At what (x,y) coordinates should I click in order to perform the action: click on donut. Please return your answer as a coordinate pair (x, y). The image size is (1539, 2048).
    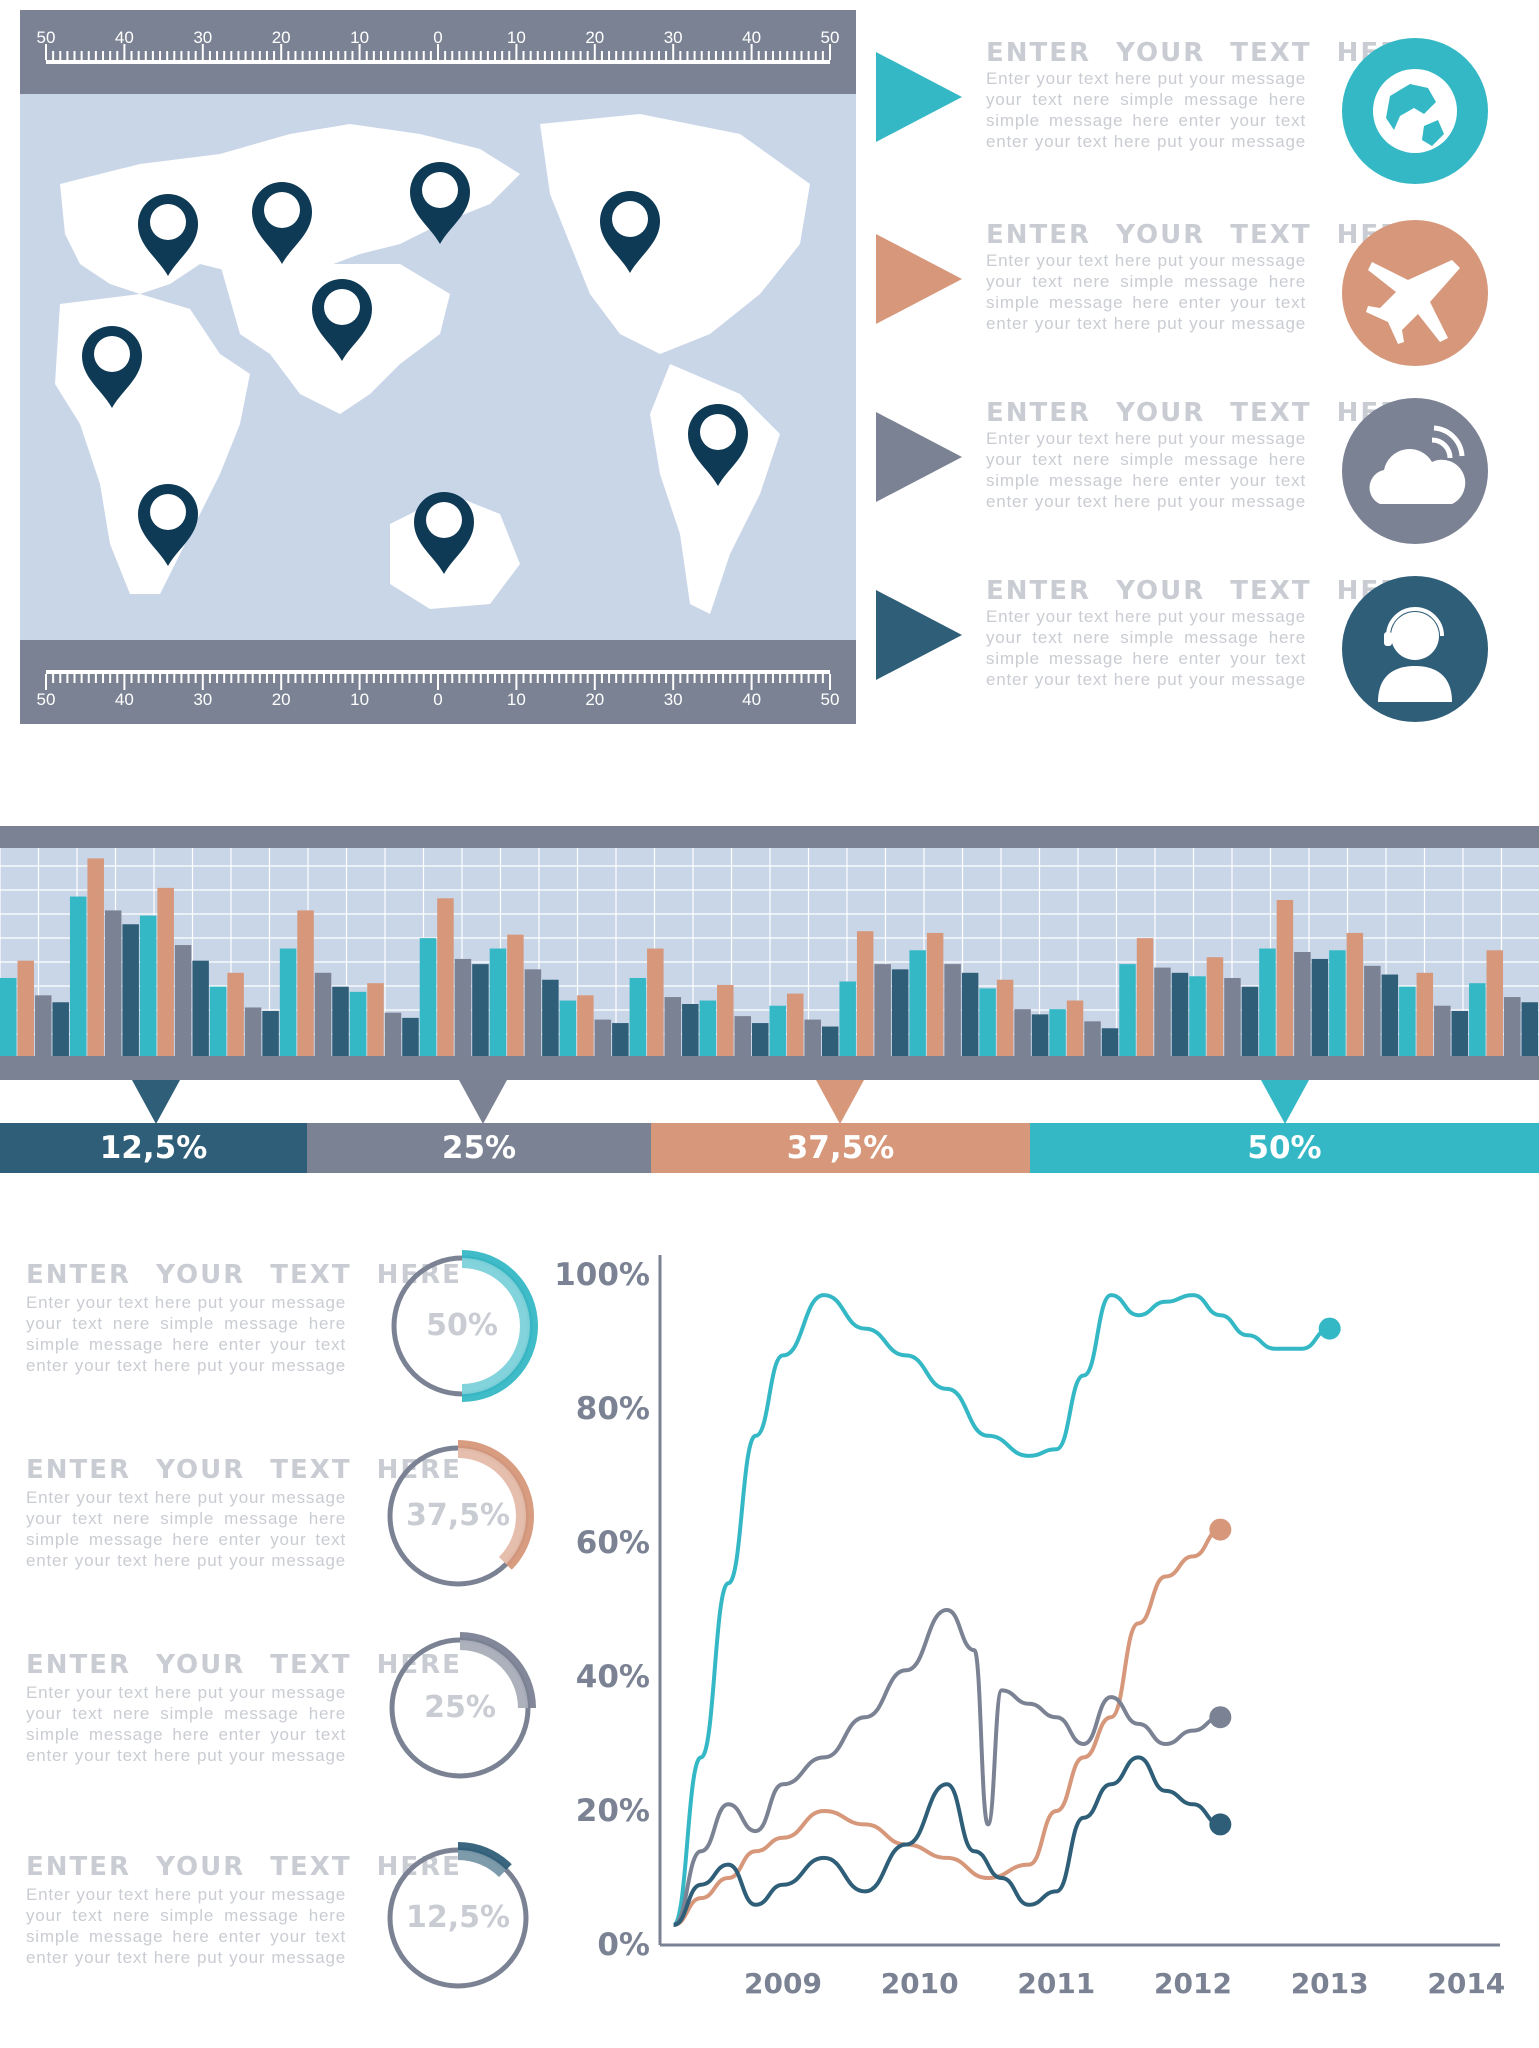
    Looking at the image, I should click on (462, 1705).